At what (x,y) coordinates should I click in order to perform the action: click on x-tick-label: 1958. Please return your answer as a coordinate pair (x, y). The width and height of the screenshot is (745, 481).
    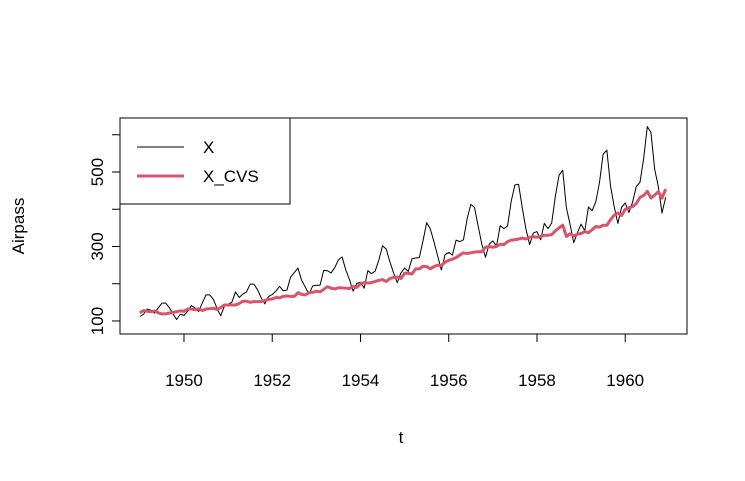
    Looking at the image, I should click on (537, 380).